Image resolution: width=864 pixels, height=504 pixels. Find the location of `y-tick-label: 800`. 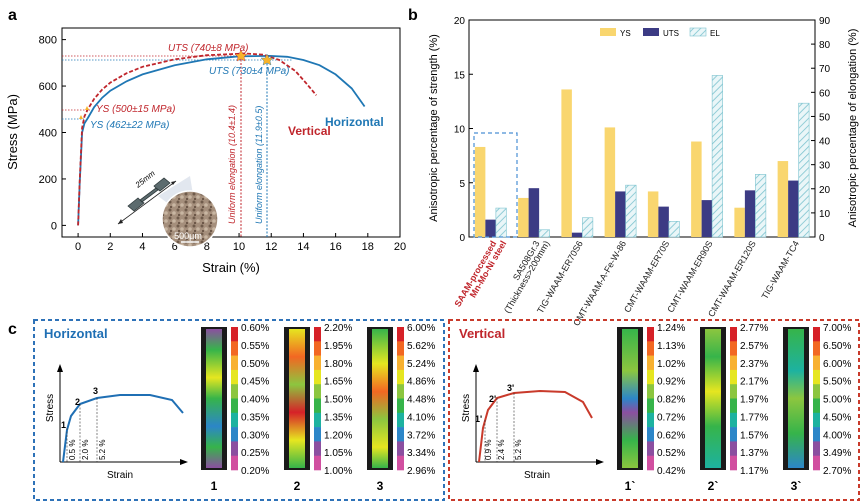

y-tick-label: 800 is located at coordinates (48, 41).